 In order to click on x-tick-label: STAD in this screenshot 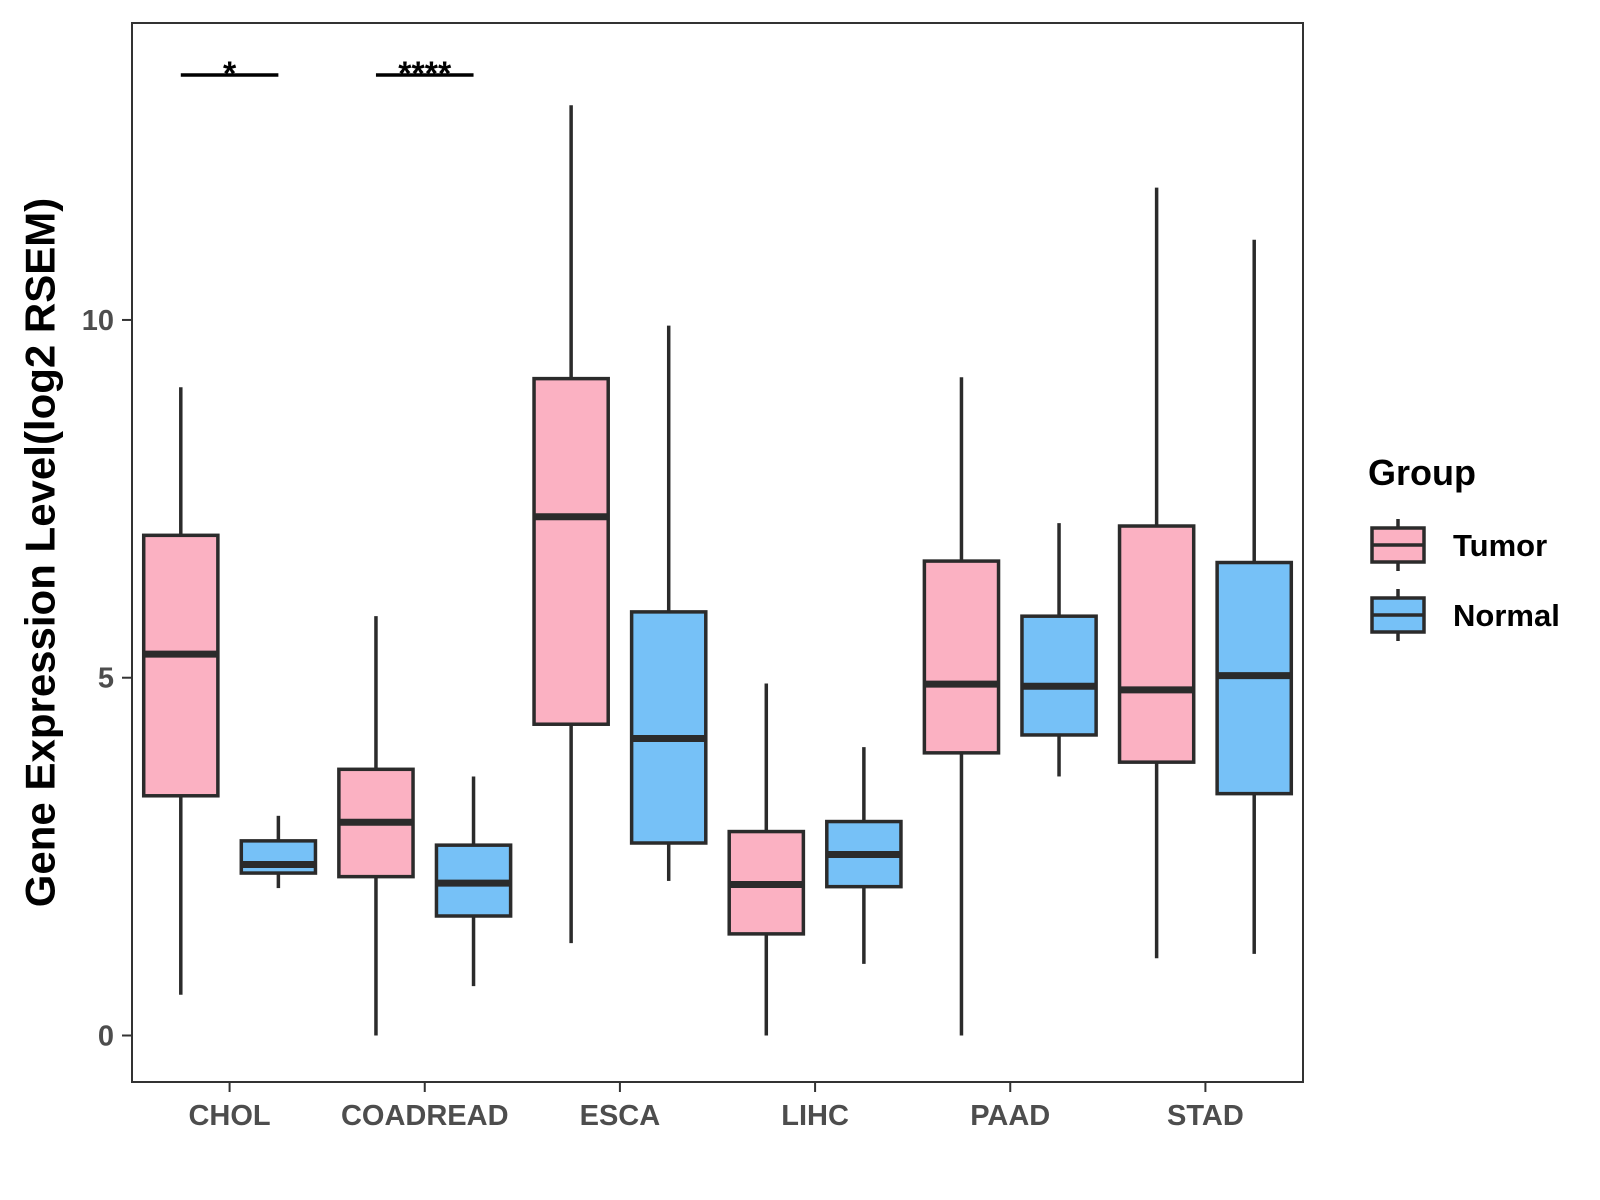, I will do `click(1205, 1116)`.